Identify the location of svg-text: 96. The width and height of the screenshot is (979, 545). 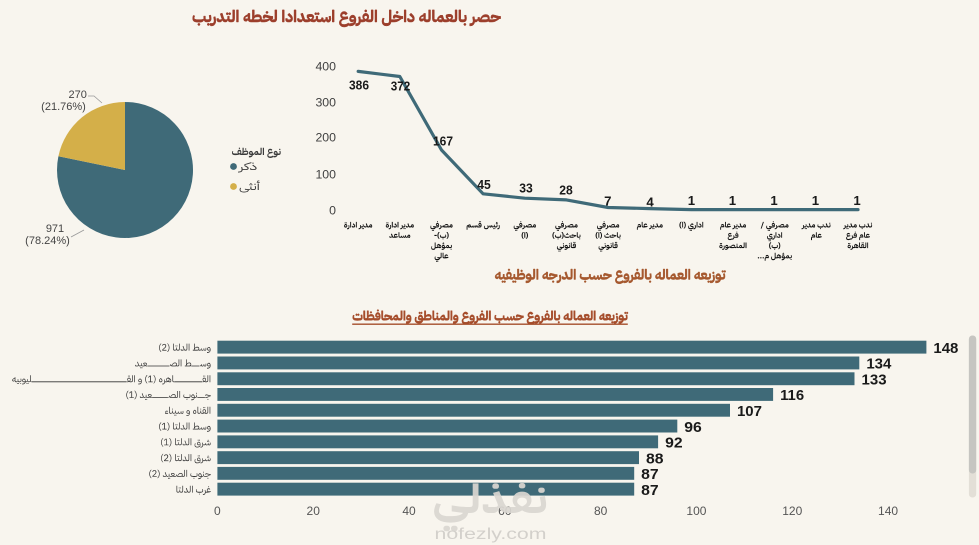
(693, 427).